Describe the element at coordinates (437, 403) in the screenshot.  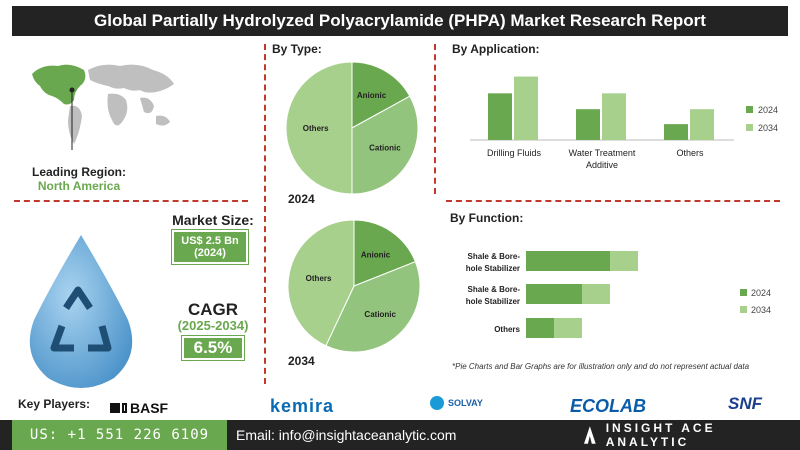
I see `solvay-icon` at that location.